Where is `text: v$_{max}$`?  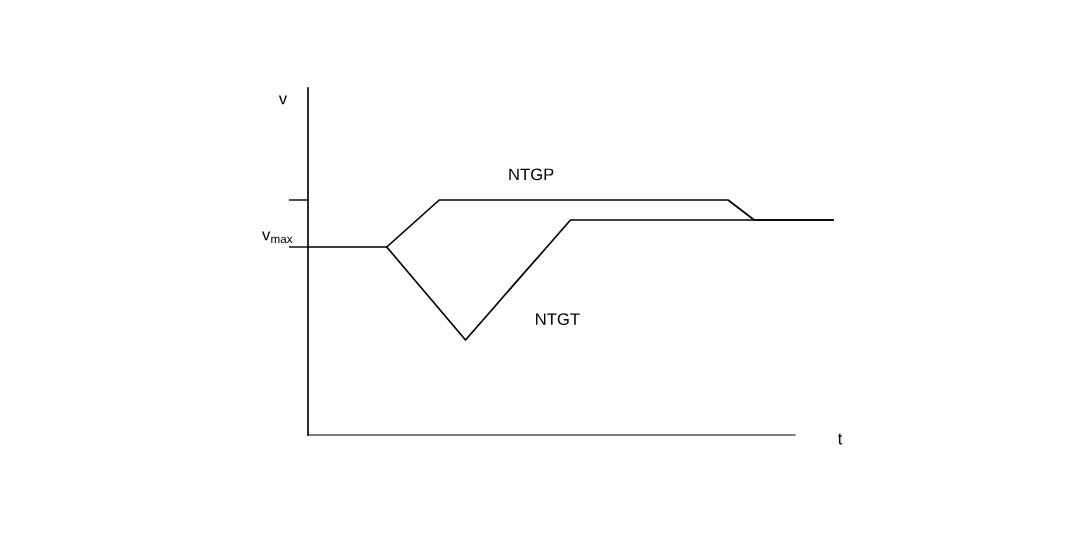 text: v$_{max}$ is located at coordinates (277, 237).